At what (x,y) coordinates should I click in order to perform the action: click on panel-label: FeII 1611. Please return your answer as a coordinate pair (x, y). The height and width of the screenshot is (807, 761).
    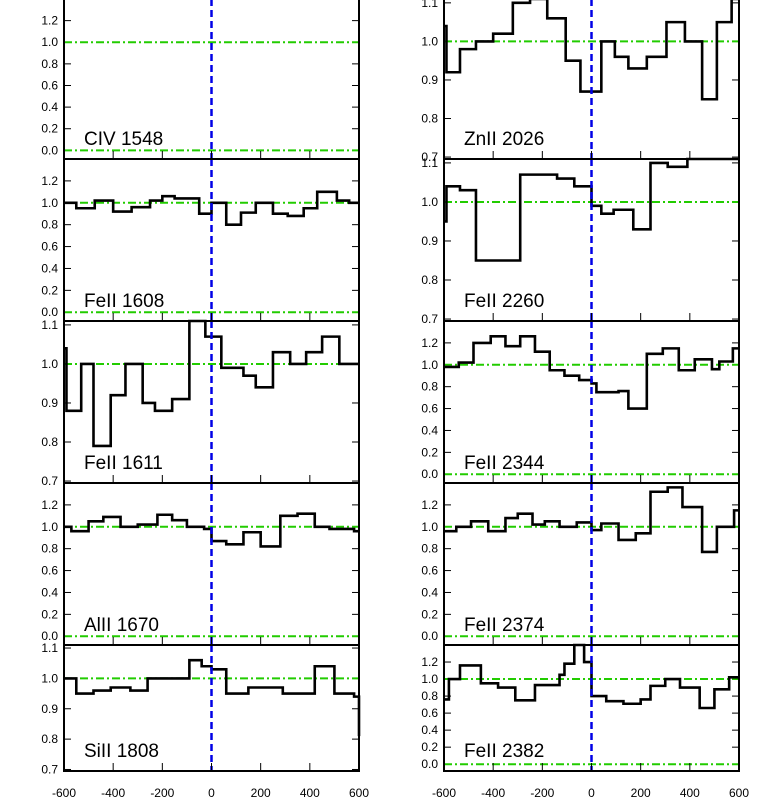
    Looking at the image, I should click on (123, 463).